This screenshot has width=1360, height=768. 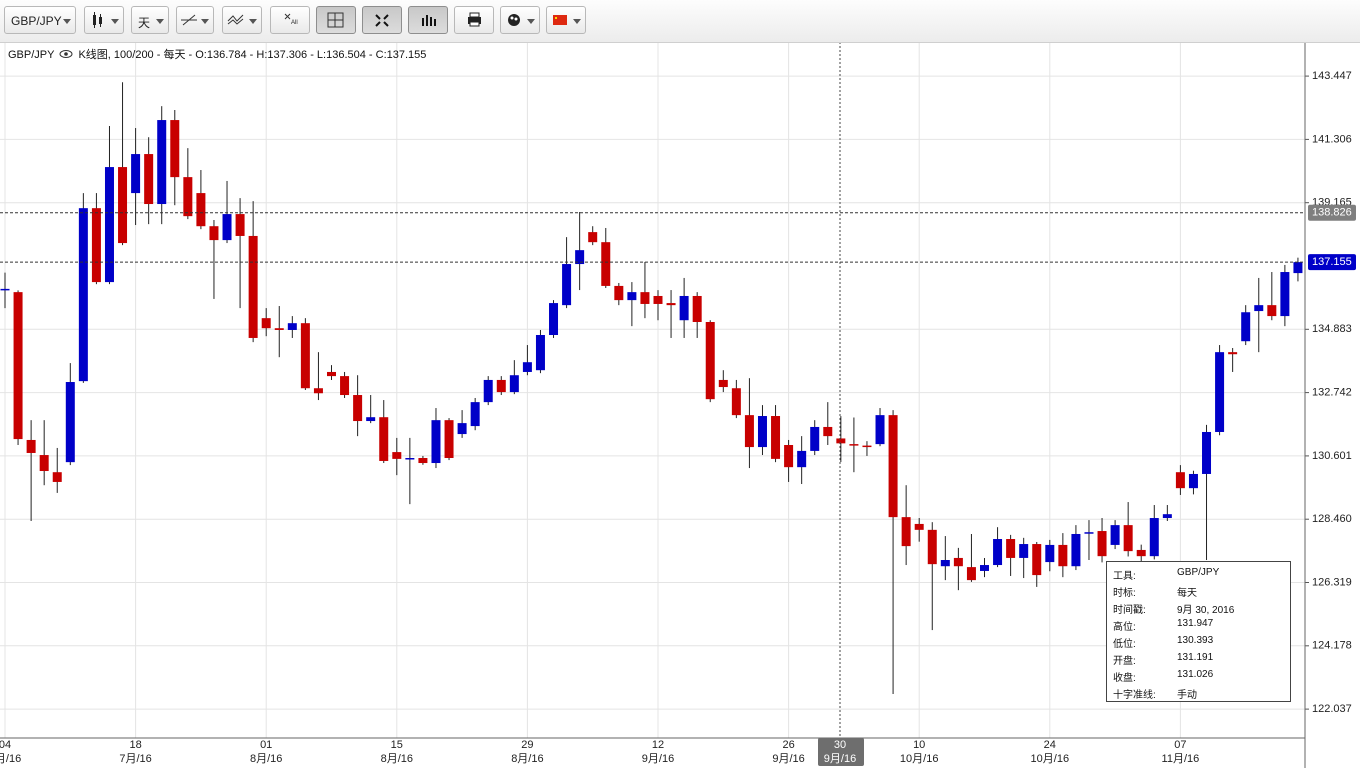 What do you see at coordinates (104, 20) in the screenshot?
I see `chart-type-button` at bounding box center [104, 20].